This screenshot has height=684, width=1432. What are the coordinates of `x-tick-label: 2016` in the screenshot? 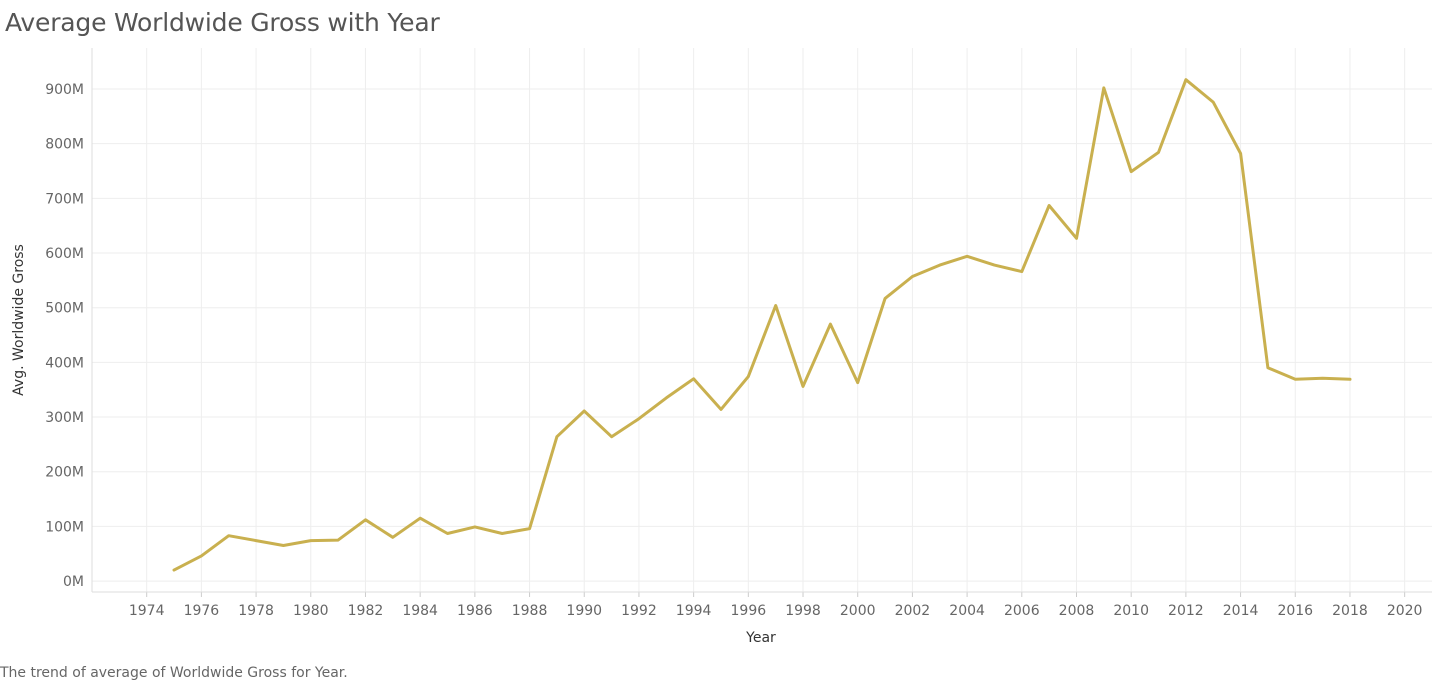 It's located at (1295, 611).